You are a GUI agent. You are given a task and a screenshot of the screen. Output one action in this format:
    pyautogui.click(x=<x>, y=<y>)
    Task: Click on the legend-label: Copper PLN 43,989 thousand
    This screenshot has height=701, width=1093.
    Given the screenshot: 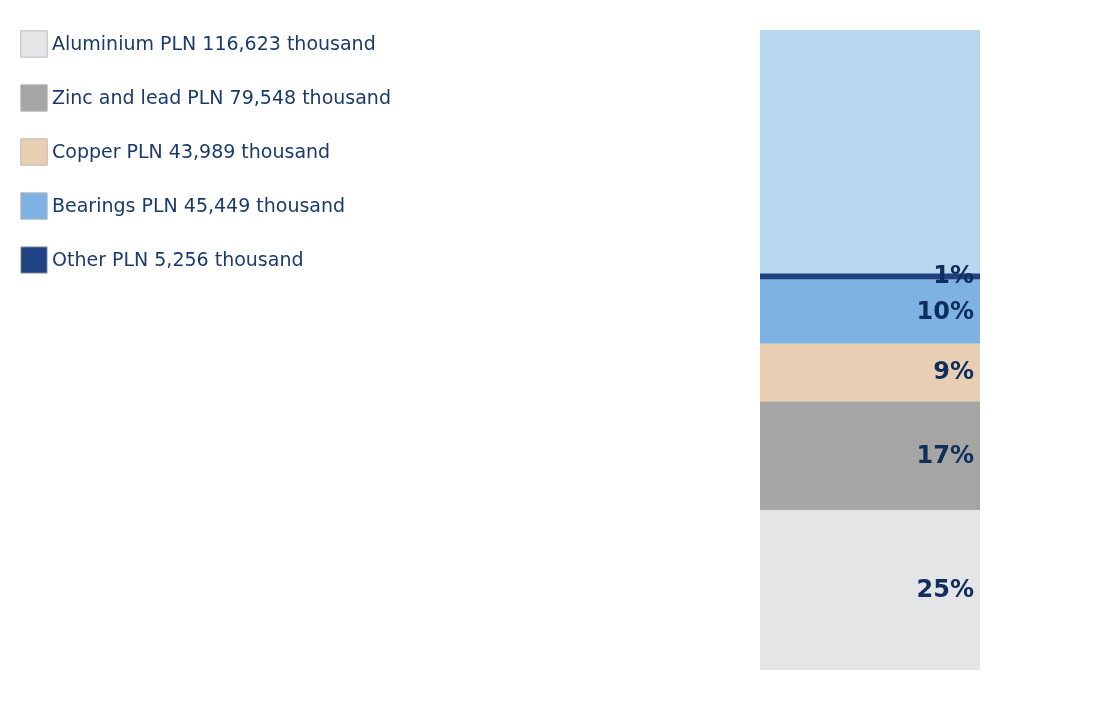 What is the action you would take?
    pyautogui.click(x=191, y=151)
    